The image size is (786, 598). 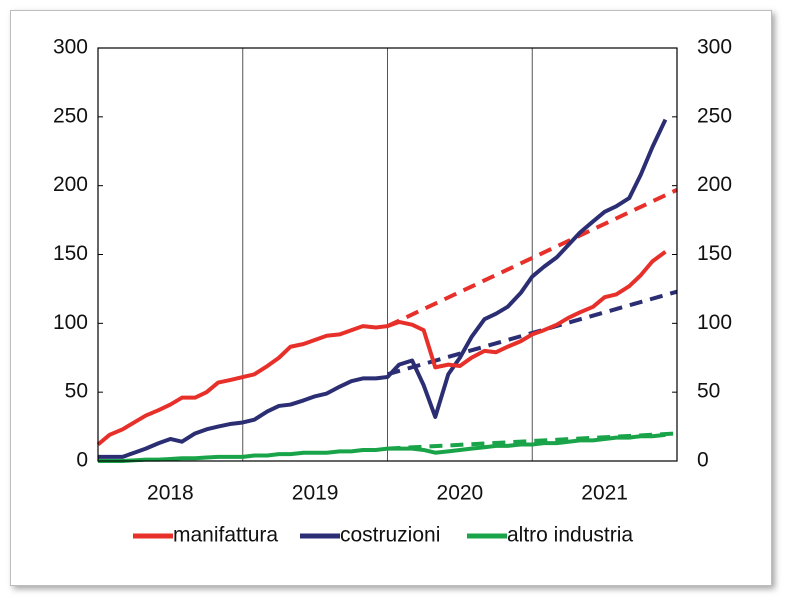 I want to click on y2-tick-label: 100, so click(x=714, y=322).